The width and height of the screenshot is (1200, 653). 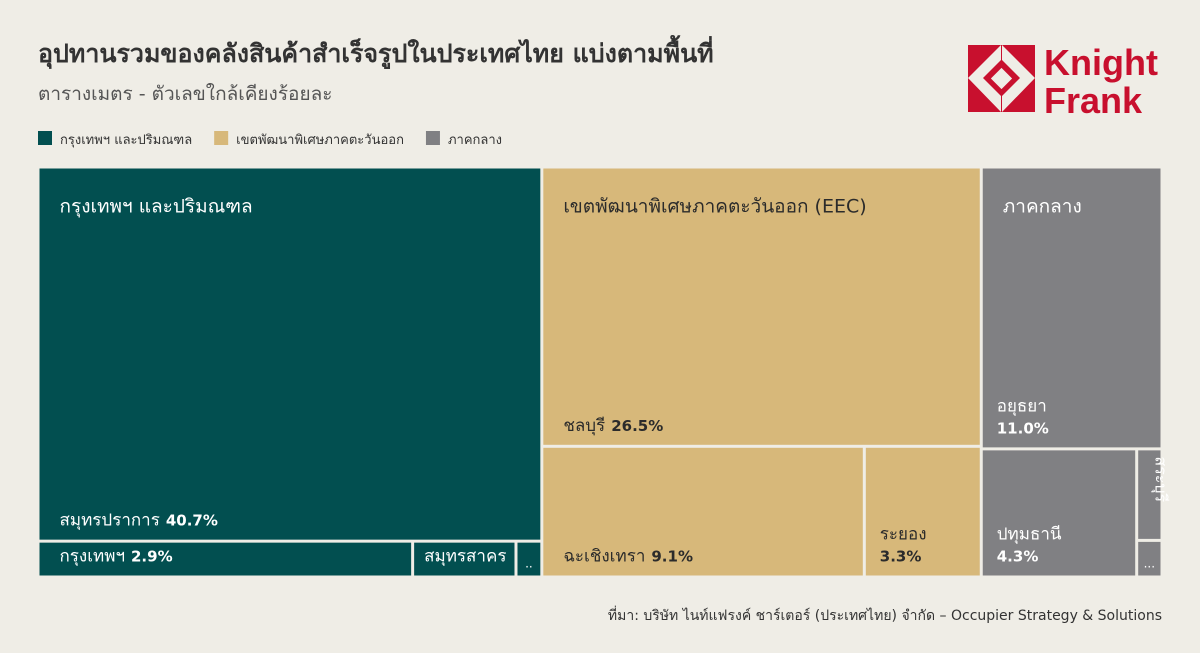 I want to click on tile-label: สระบุรี, so click(x=1160, y=479).